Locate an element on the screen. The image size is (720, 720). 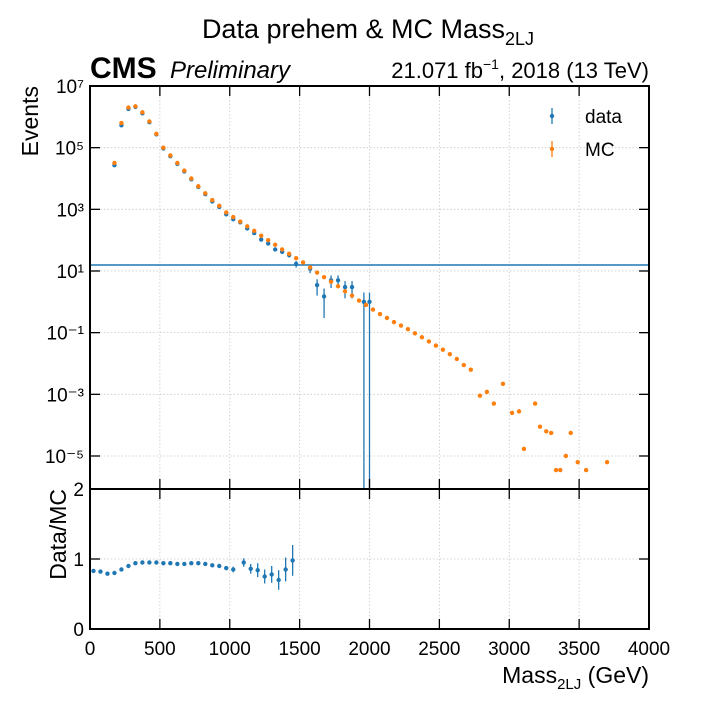
y-axis-label: Events is located at coordinates (30, 121).